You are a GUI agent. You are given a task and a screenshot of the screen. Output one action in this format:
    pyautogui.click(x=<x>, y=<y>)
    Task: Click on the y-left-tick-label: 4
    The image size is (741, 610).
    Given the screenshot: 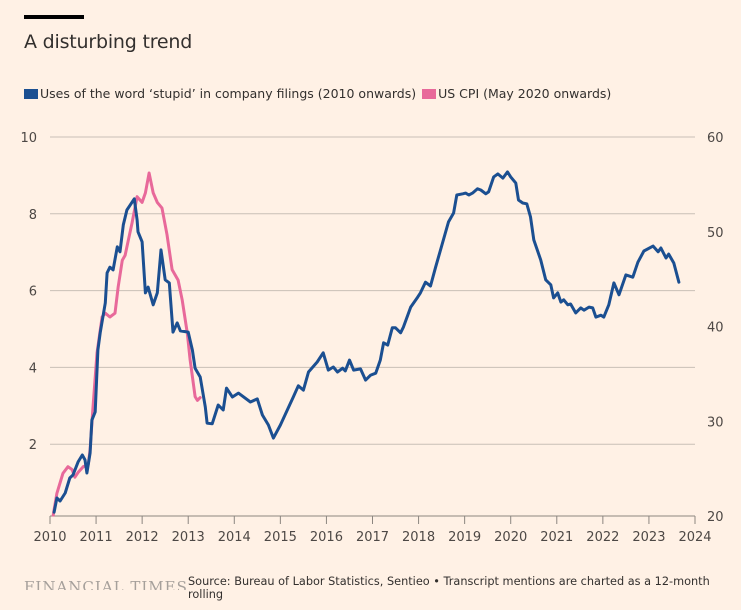 What is the action you would take?
    pyautogui.click(x=33, y=368)
    